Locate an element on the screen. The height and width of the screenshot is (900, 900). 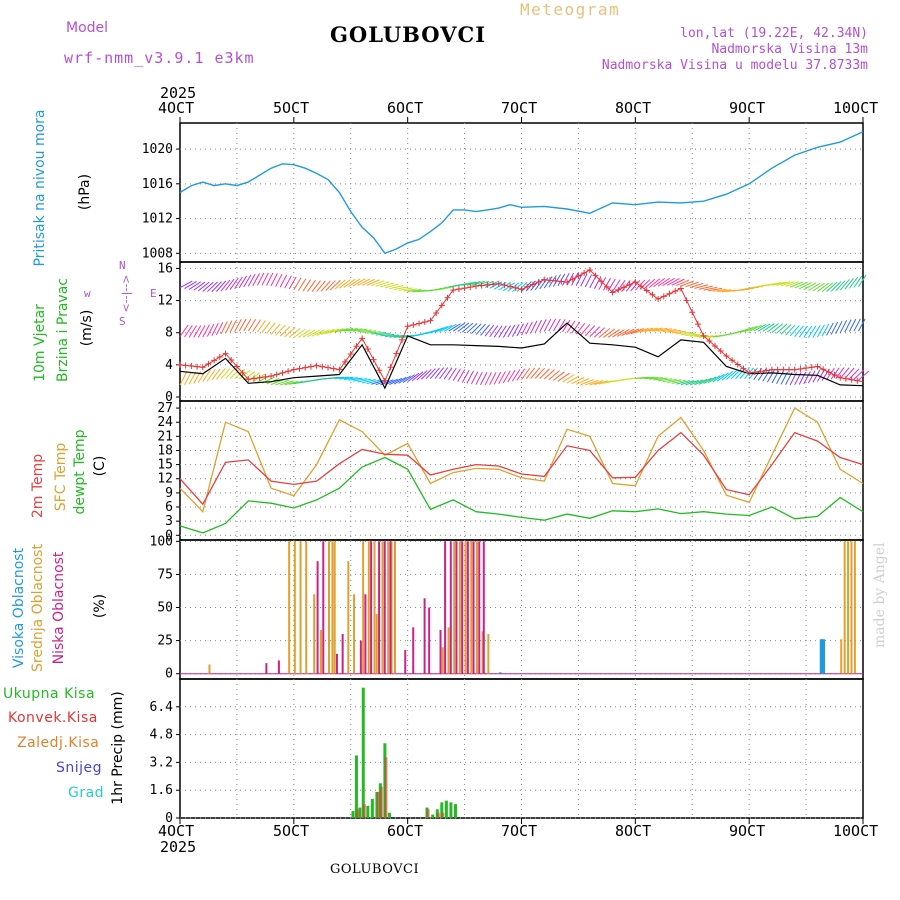
dewpoint-line is located at coordinates (521, 495).